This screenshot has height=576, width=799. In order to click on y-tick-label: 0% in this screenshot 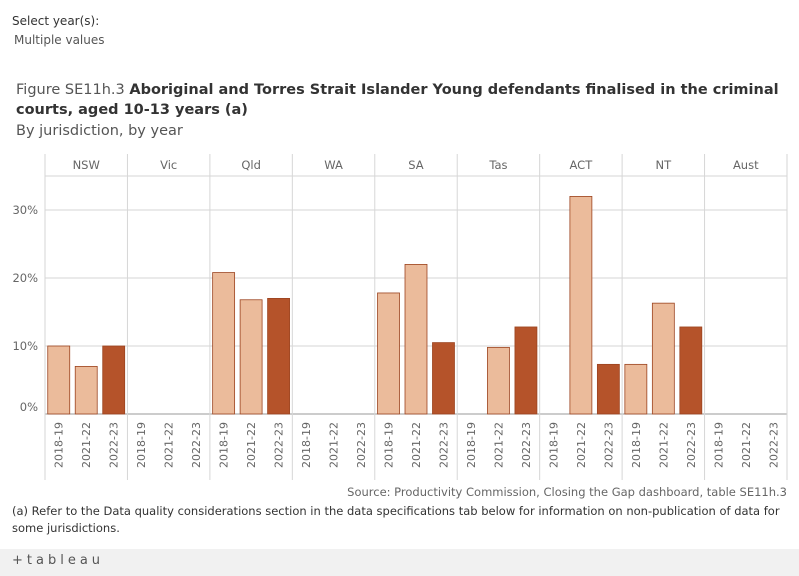, I will do `click(29, 407)`.